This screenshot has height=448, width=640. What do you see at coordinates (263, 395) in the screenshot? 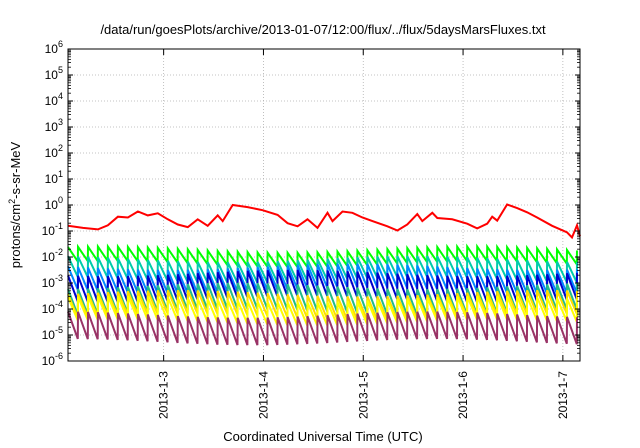
I see `x-tick-label: 2013-1-4` at bounding box center [263, 395].